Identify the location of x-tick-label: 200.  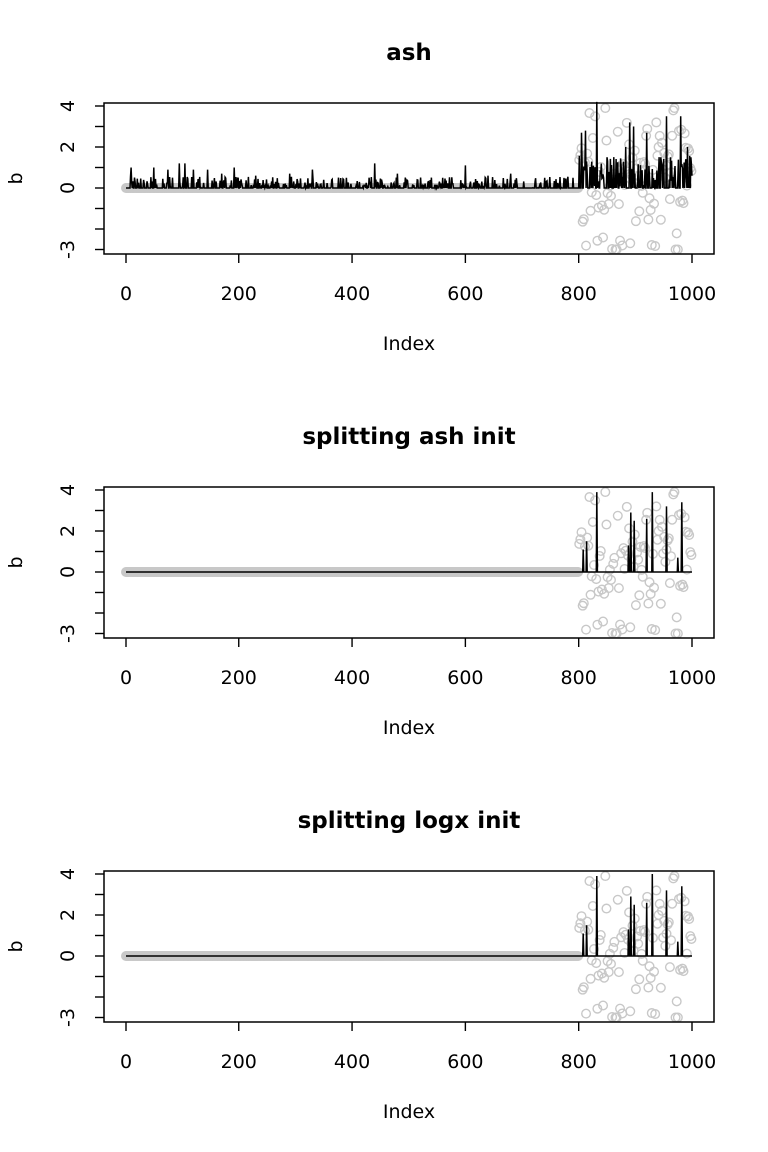
(239, 1062).